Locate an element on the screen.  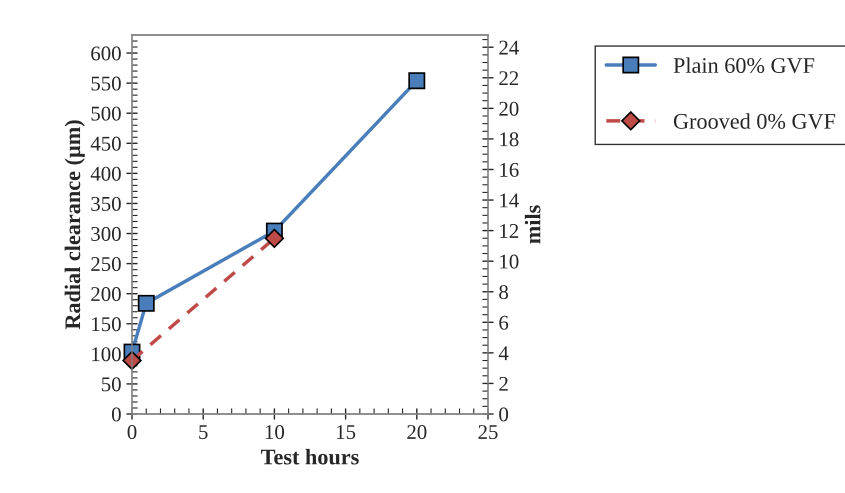
y2-tick-label: 12 is located at coordinates (509, 231).